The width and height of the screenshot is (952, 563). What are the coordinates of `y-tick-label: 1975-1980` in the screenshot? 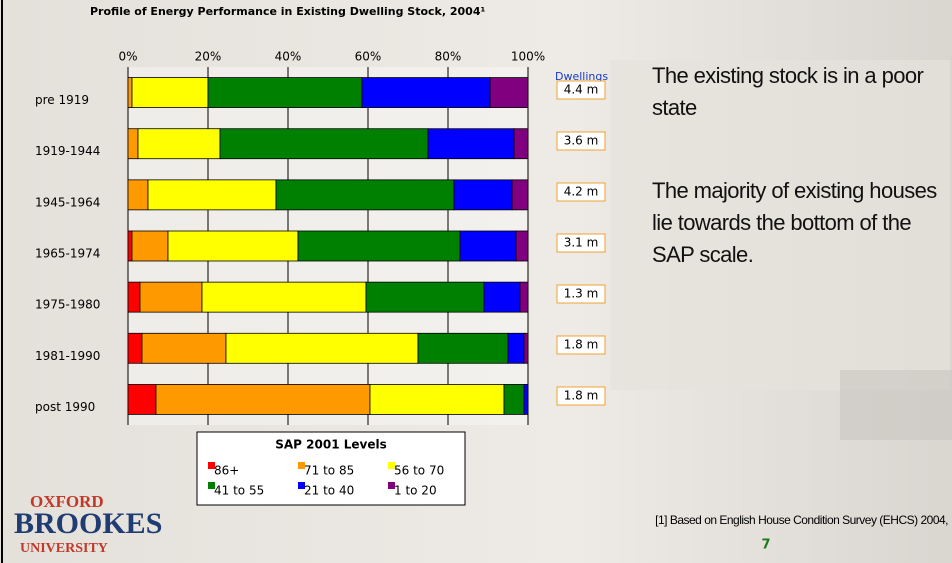 It's located at (67, 305).